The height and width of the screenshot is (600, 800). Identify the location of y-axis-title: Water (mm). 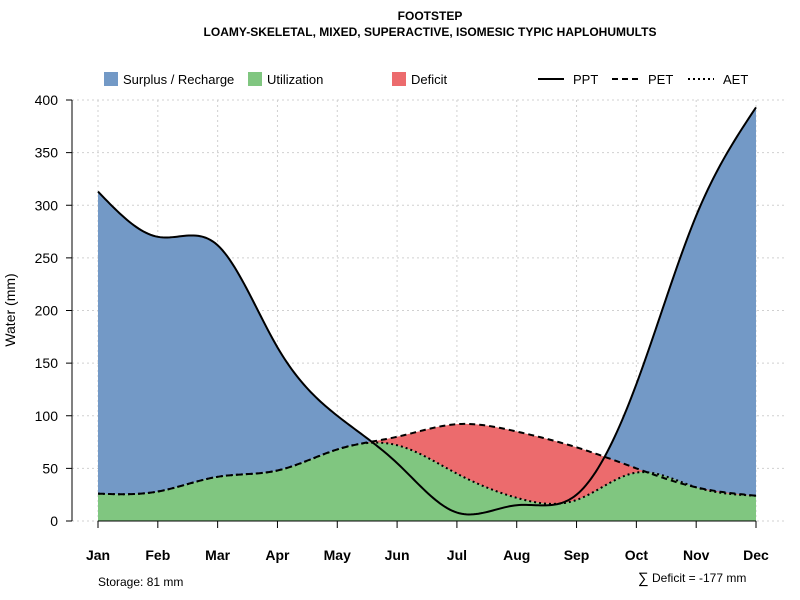
(10, 309).